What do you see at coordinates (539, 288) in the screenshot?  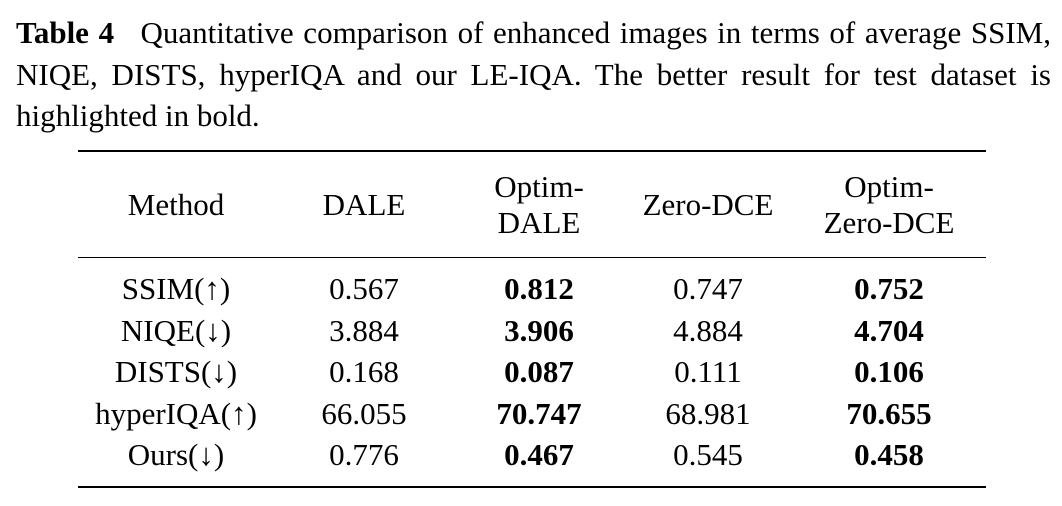 I see `optim-dale-cell: 0.812` at bounding box center [539, 288].